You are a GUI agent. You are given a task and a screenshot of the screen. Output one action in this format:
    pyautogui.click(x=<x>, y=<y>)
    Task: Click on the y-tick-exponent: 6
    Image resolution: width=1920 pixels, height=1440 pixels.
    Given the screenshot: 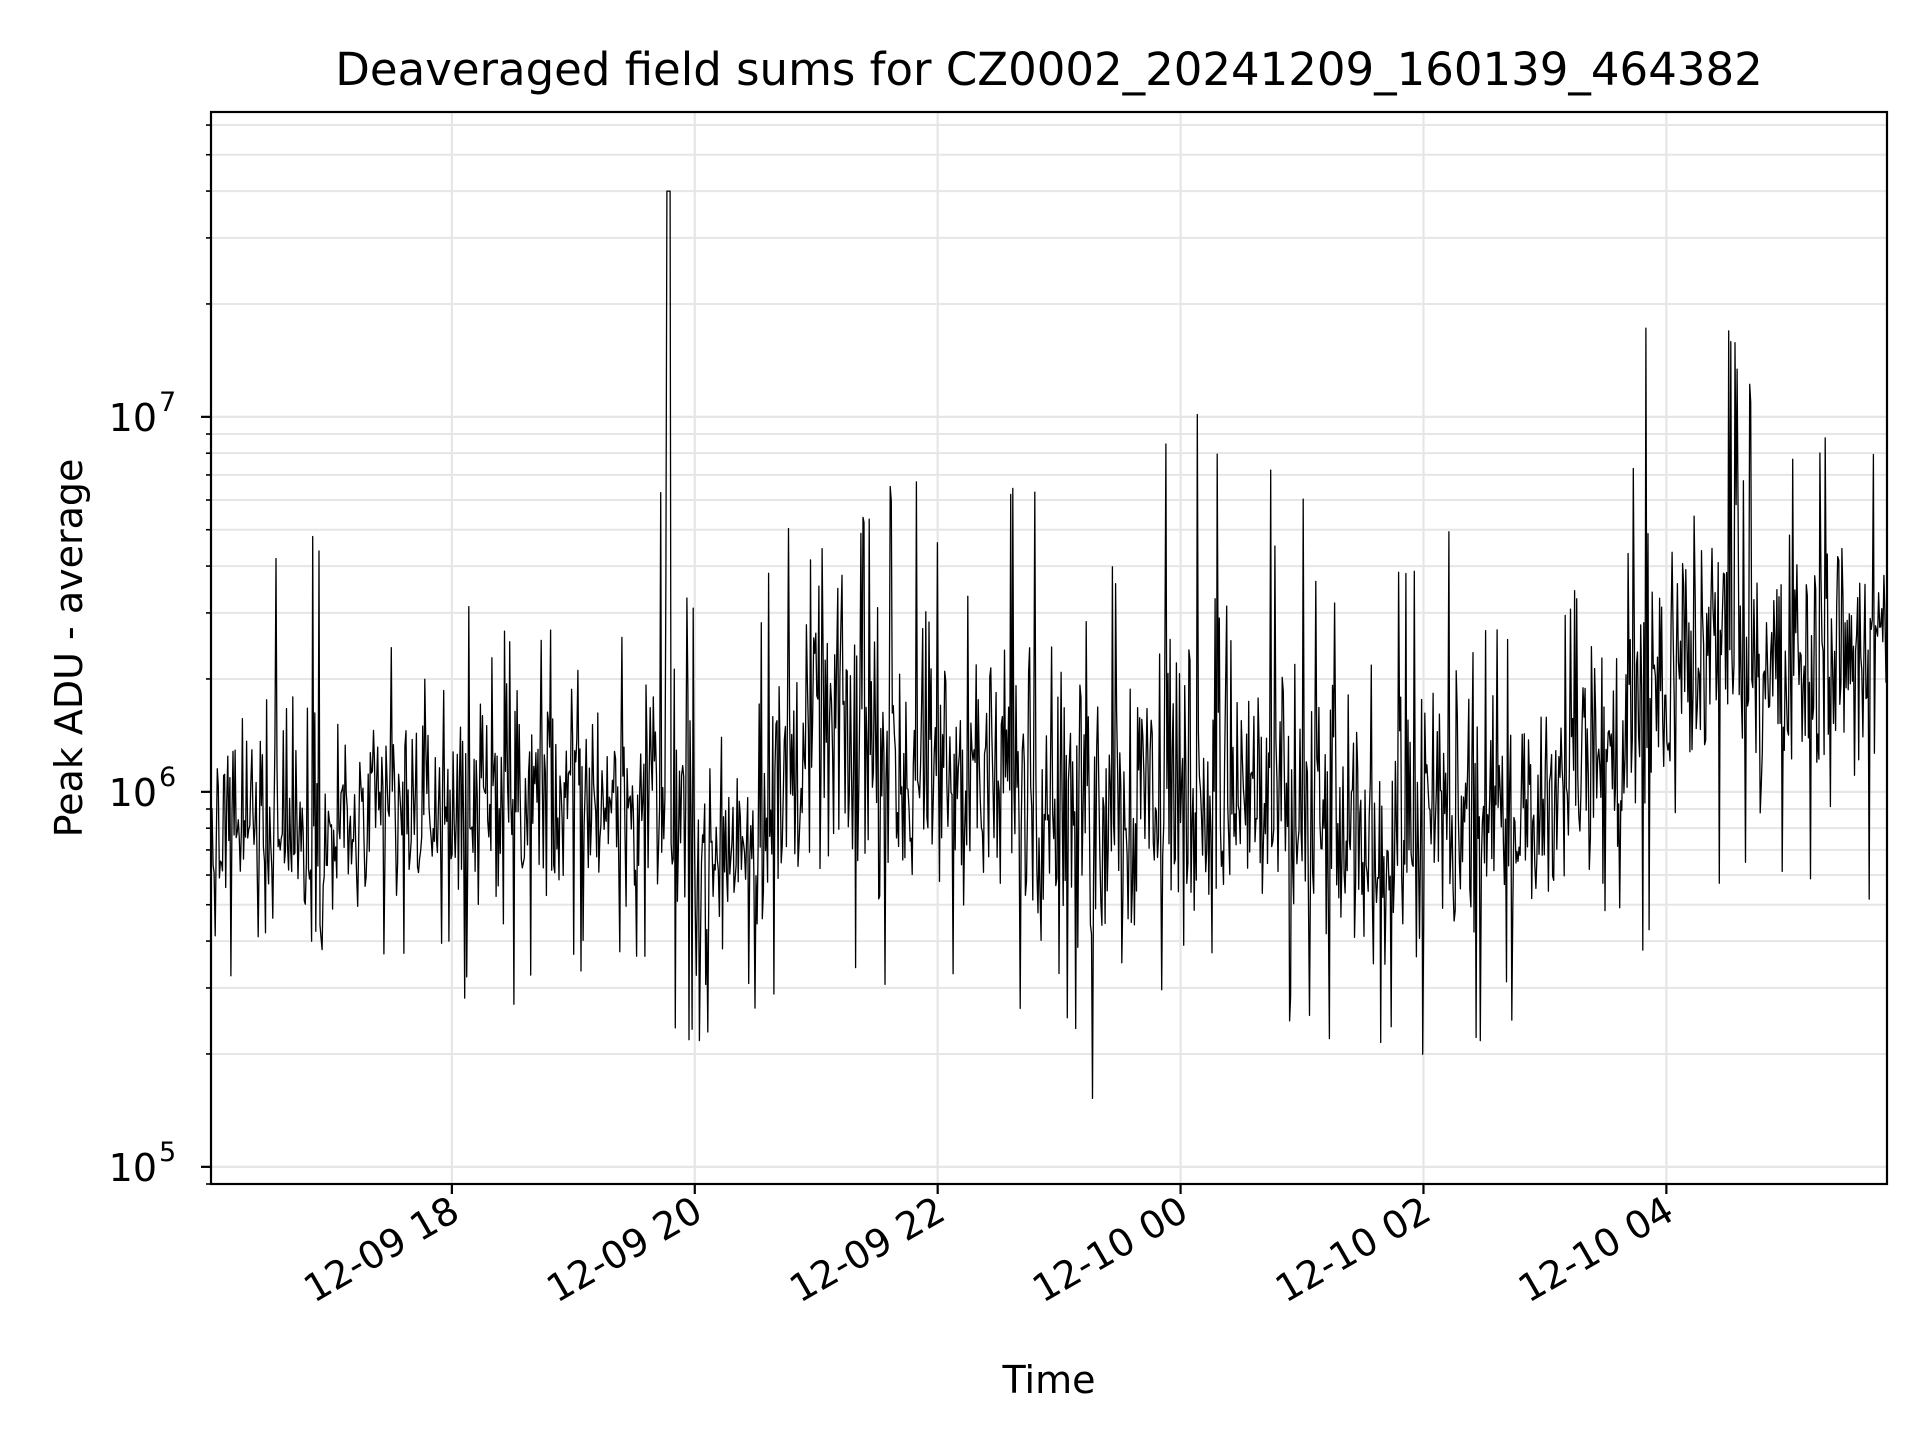 What is the action you would take?
    pyautogui.click(x=167, y=777)
    